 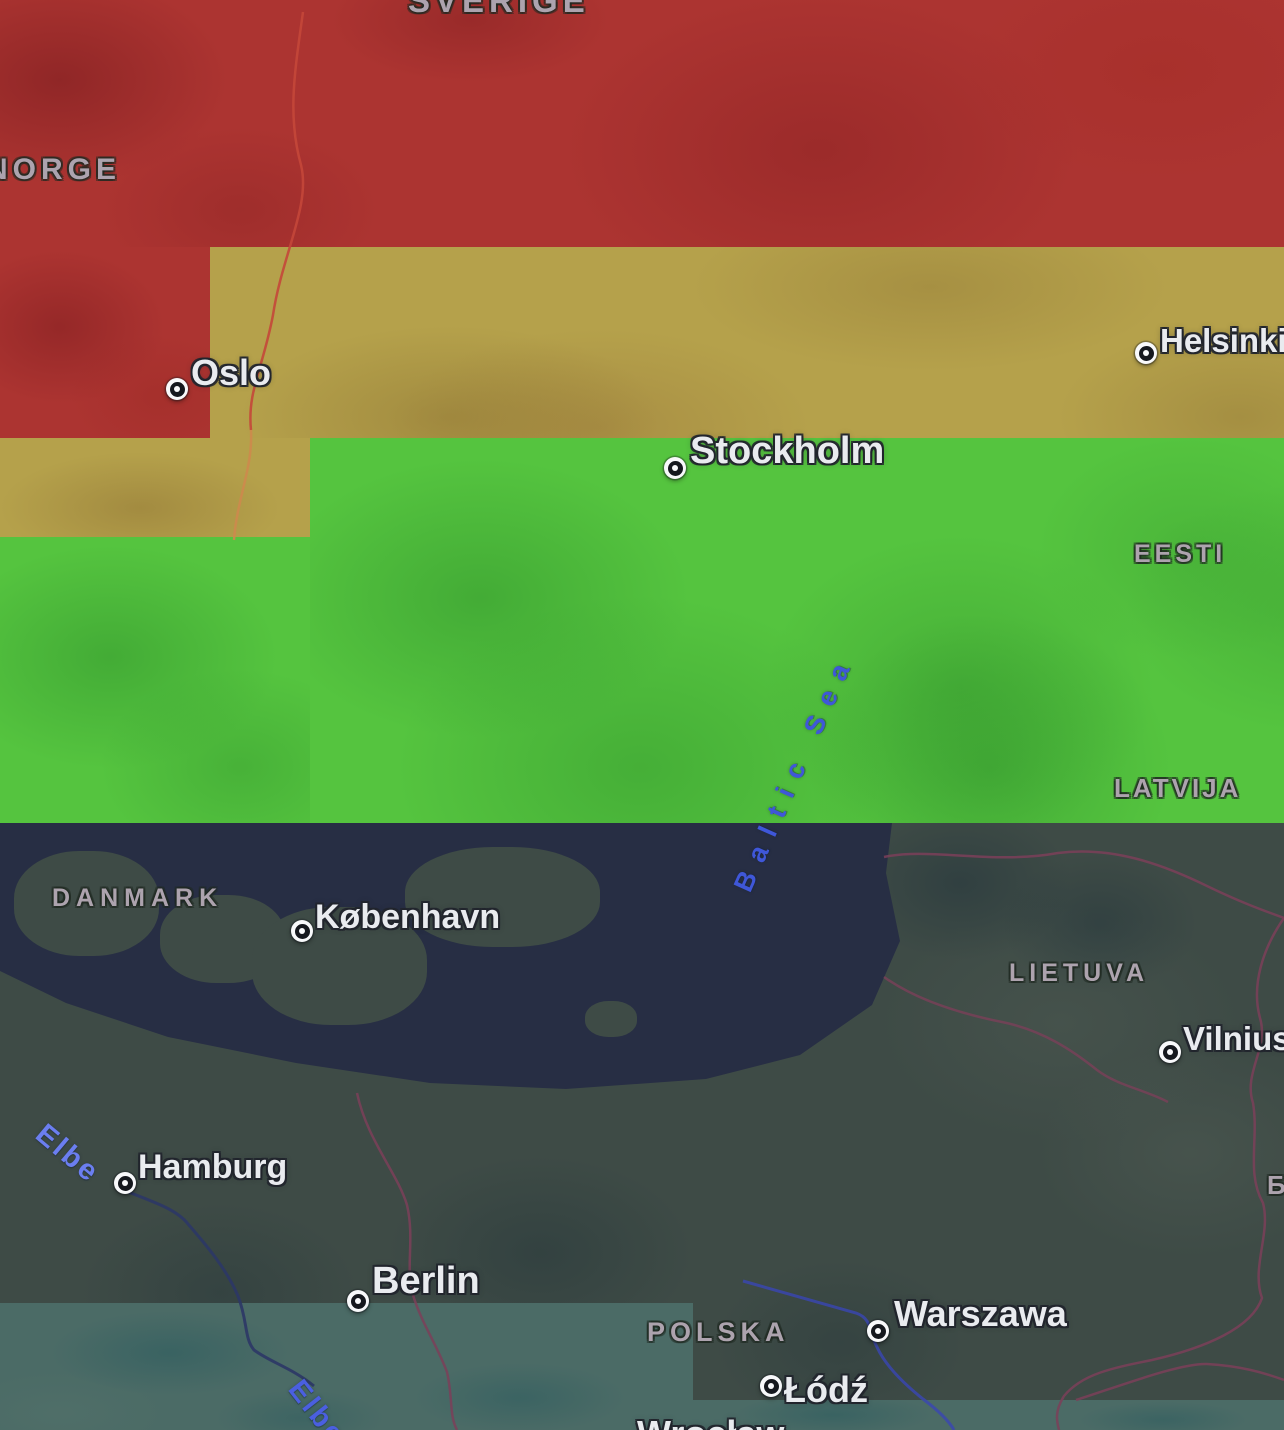 I want to click on country-label-belarus-partial: Б, so click(x=1275, y=1185).